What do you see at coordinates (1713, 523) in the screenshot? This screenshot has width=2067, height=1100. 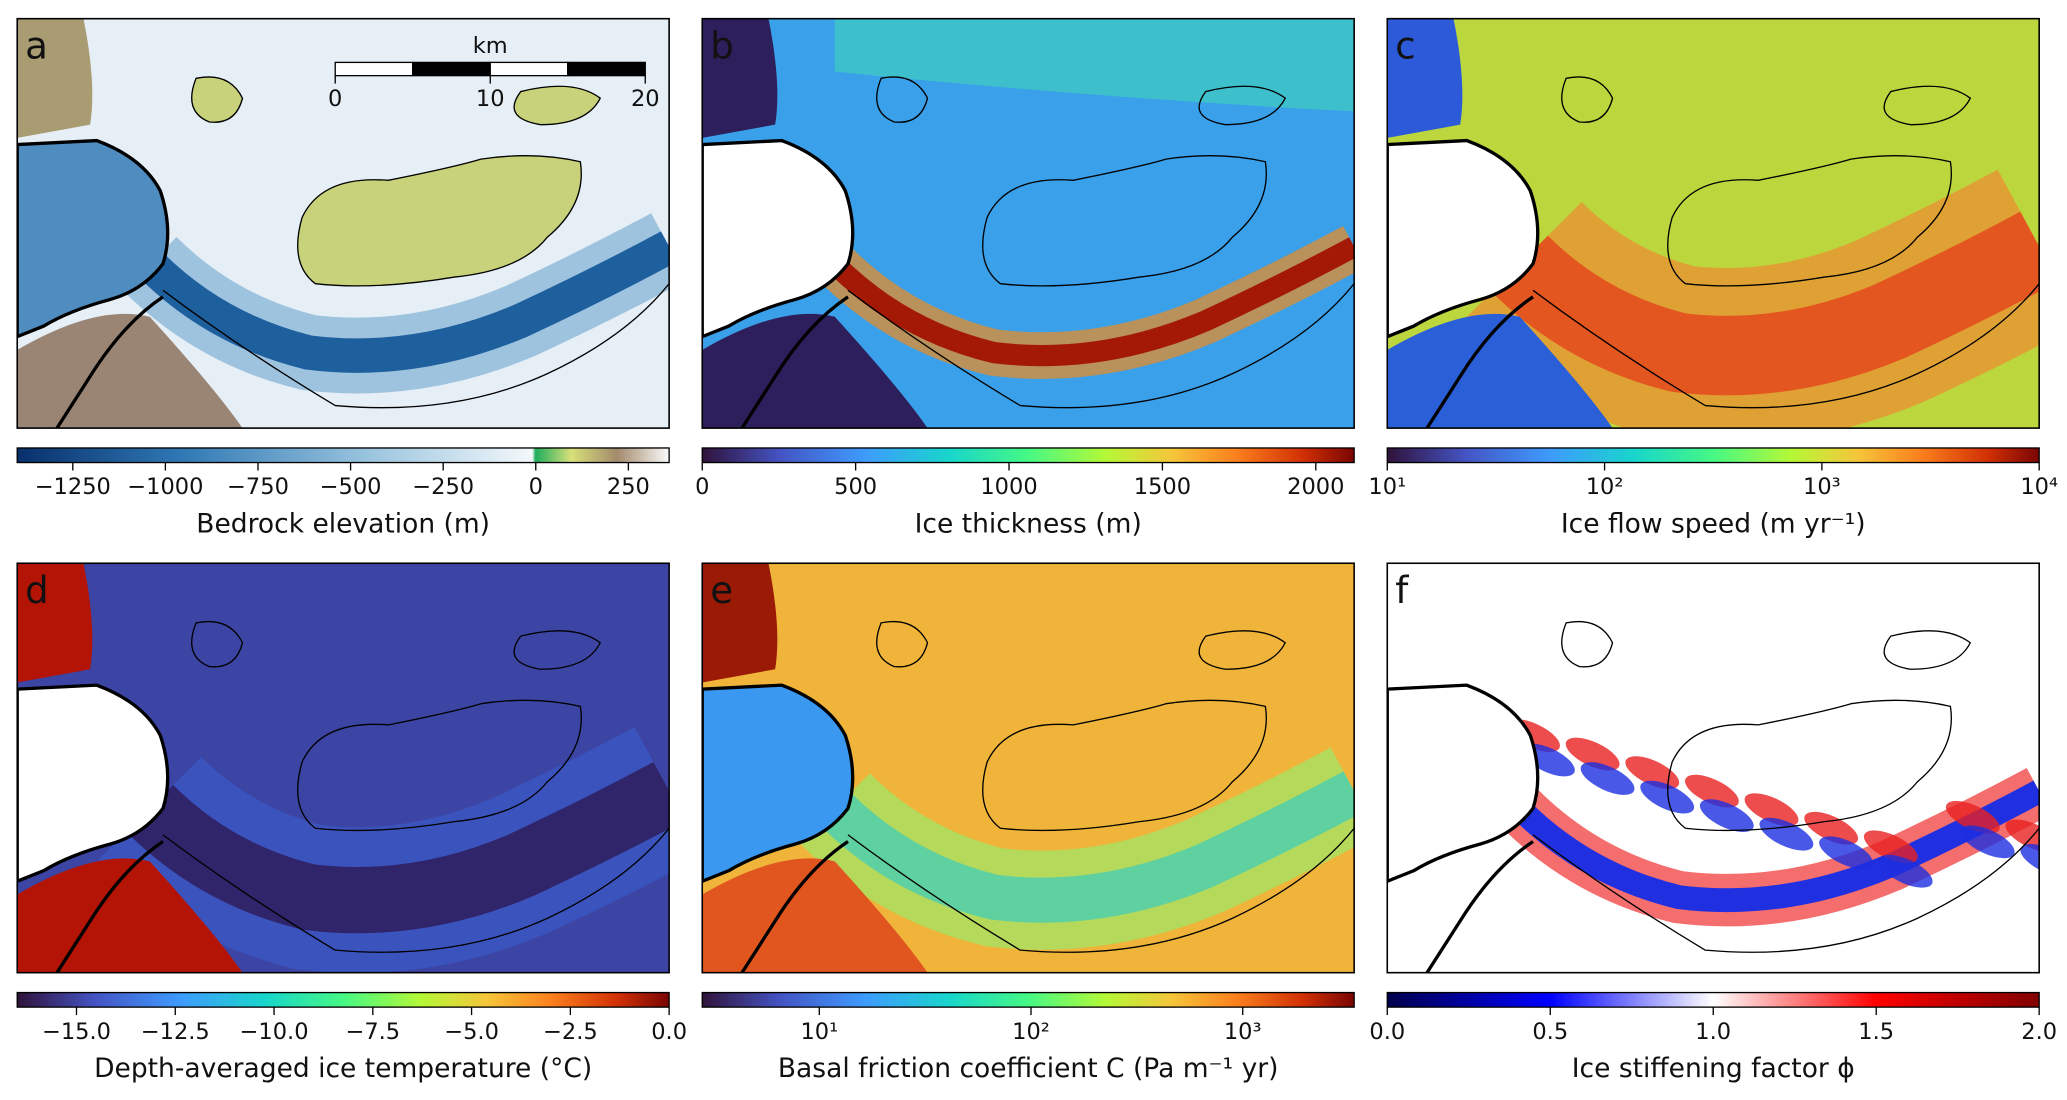 I see `colorbar-label: Ice flow speed (m yr⁻¹)` at bounding box center [1713, 523].